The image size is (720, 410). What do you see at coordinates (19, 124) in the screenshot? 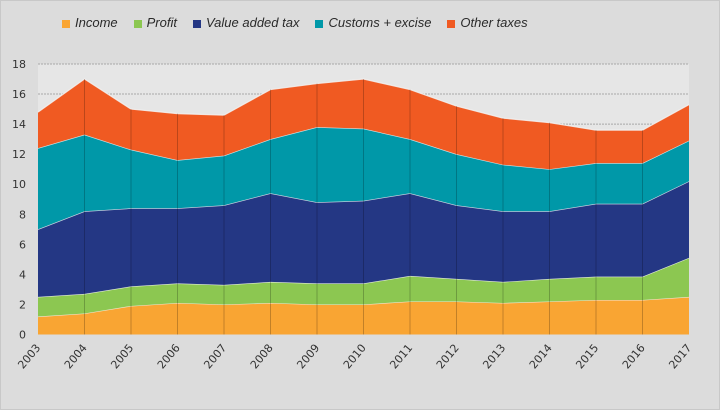
I see `y-tick-label-14: 14` at bounding box center [19, 124].